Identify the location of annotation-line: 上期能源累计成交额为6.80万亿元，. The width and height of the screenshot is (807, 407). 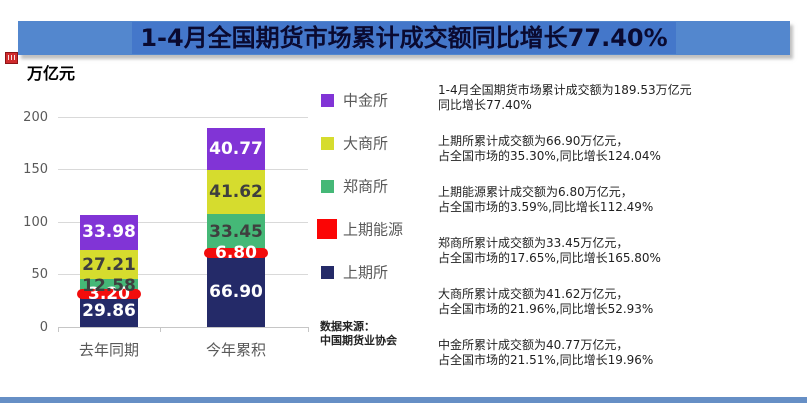
(535, 192).